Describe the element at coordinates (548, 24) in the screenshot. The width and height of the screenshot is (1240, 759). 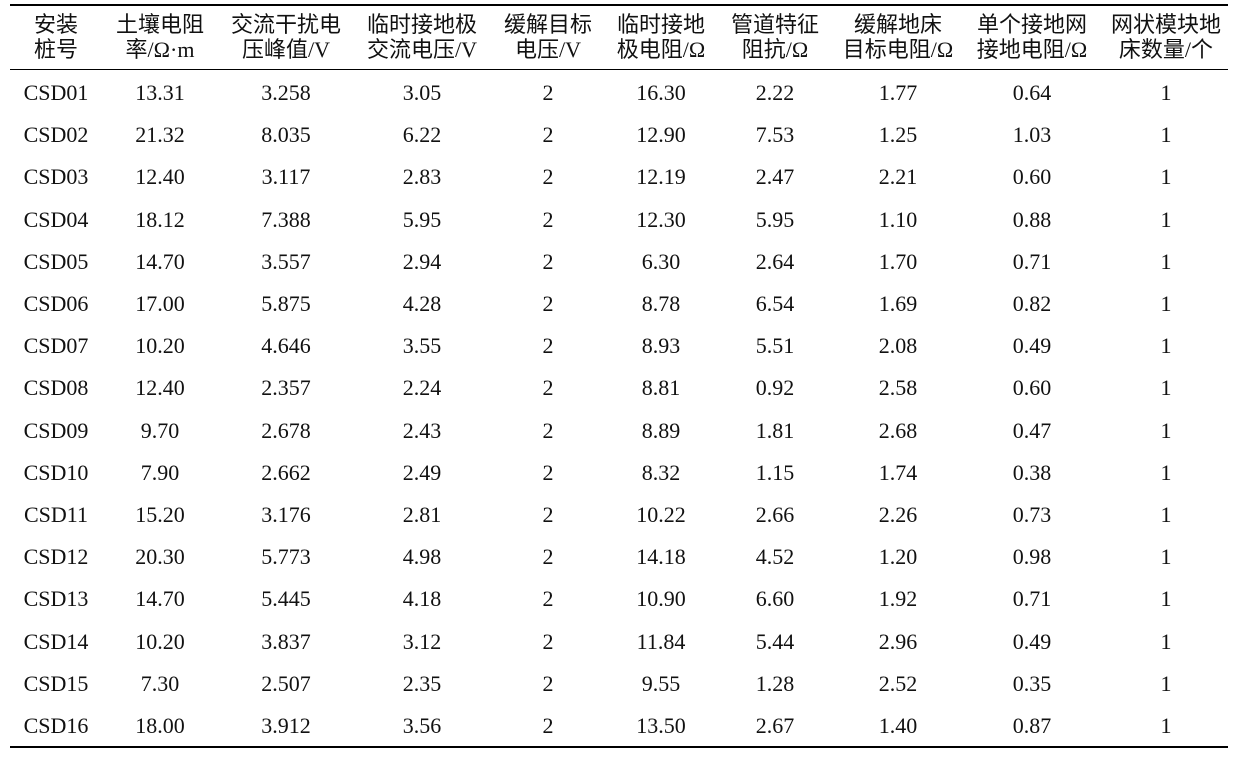
I see `header-line: 缓解目标` at that location.